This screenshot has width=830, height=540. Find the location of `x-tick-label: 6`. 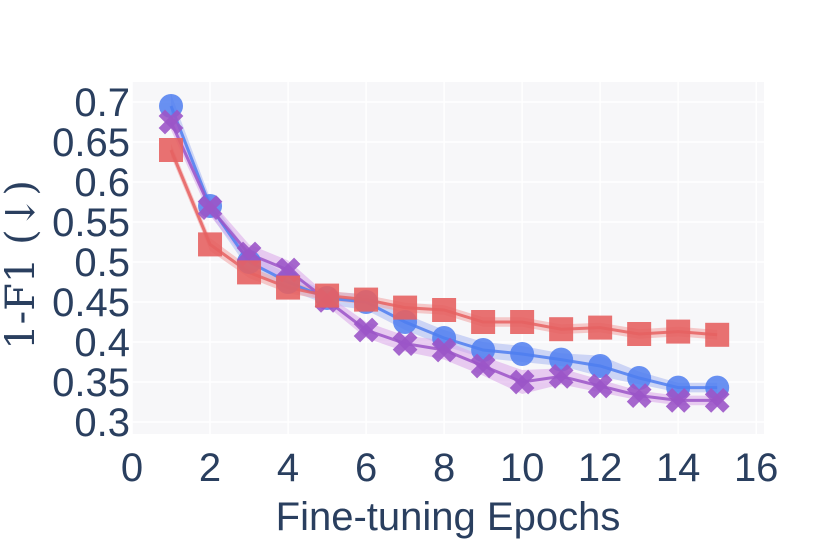

x-tick-label: 6 is located at coordinates (366, 468).